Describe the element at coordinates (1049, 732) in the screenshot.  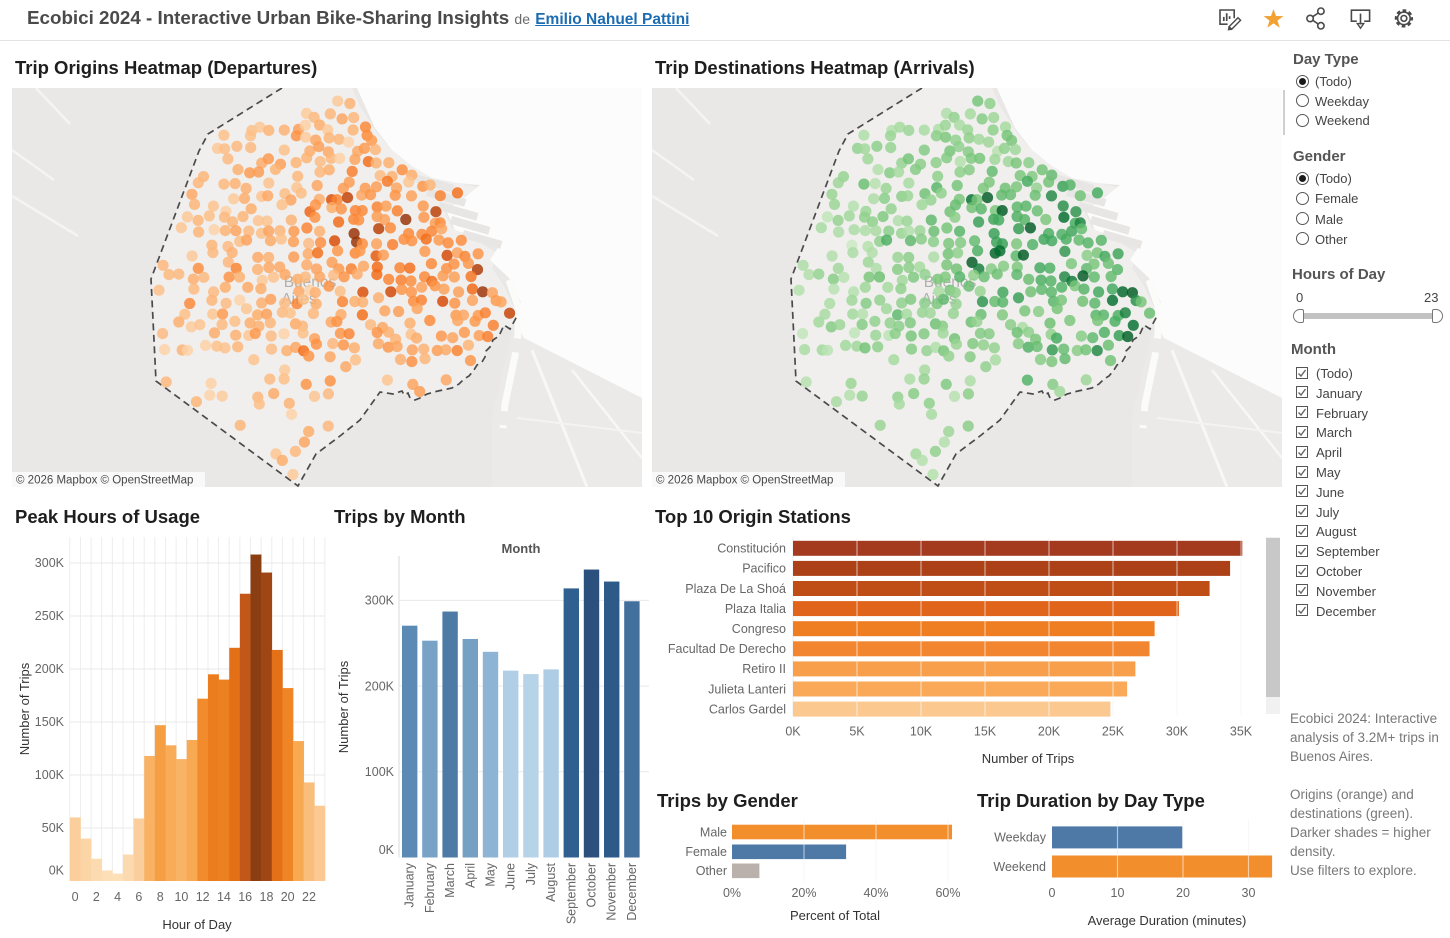
I see `svg-text: 20K` at that location.